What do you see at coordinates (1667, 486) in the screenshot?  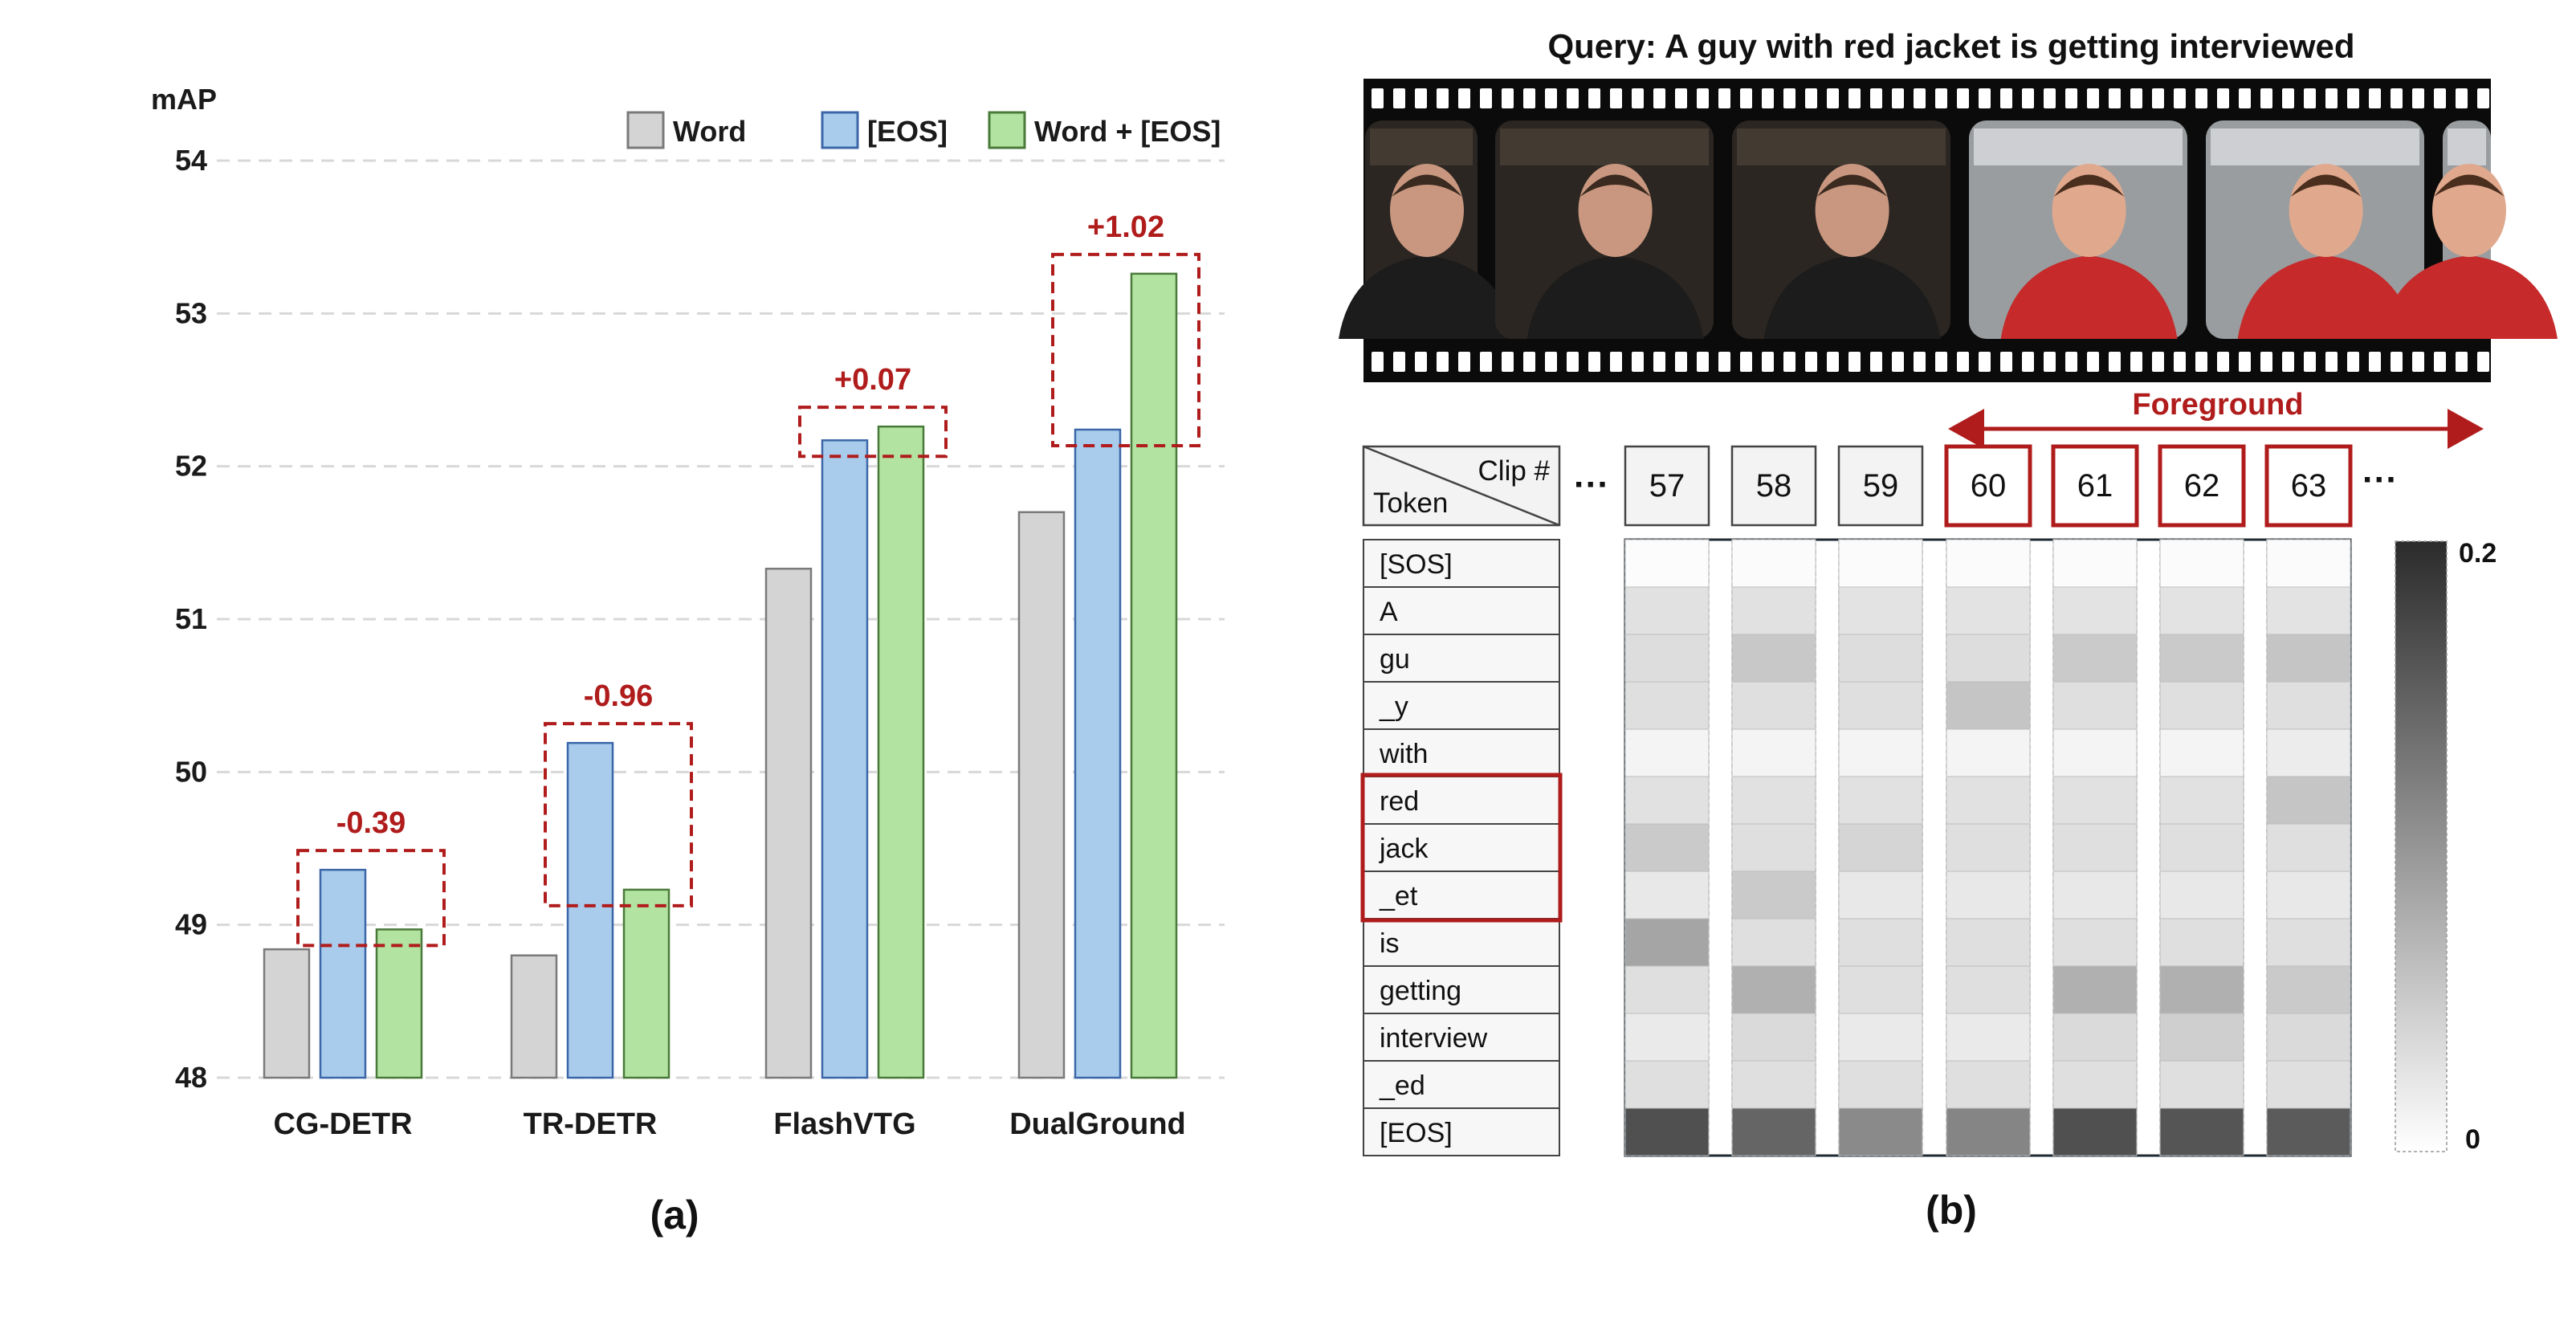 I see `clip-number: 57` at bounding box center [1667, 486].